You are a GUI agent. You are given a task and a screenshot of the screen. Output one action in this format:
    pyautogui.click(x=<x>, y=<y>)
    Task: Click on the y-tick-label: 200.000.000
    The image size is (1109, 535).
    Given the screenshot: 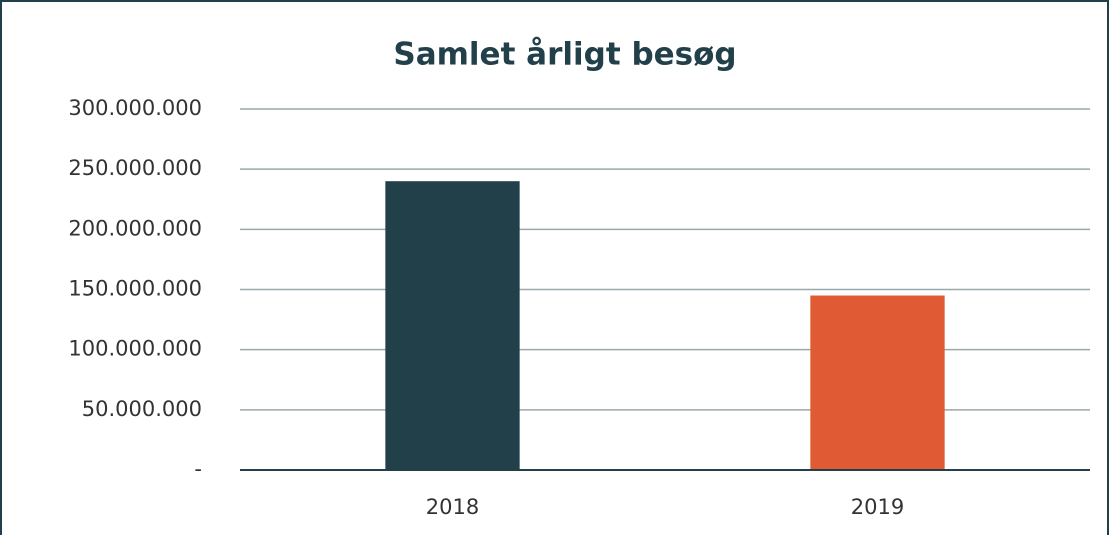 What is the action you would take?
    pyautogui.click(x=135, y=228)
    